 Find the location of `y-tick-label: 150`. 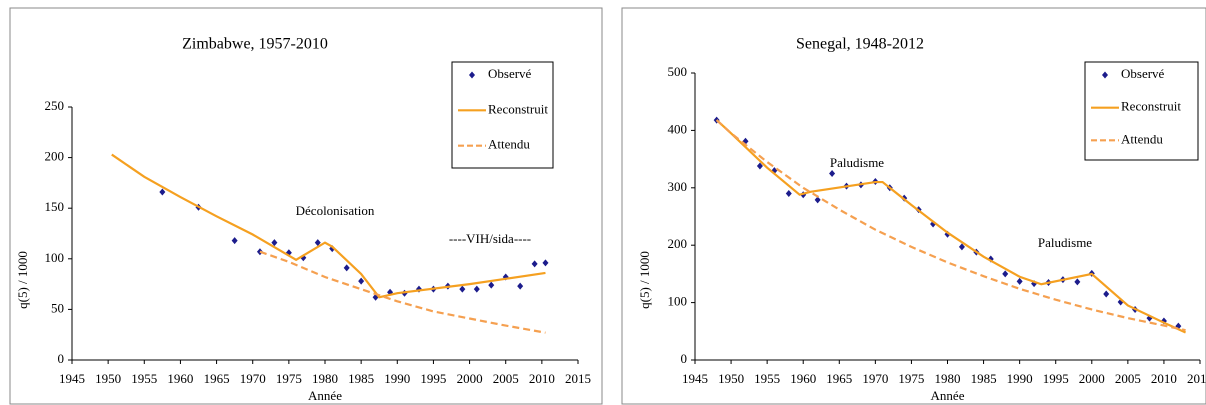

y-tick-label: 150 is located at coordinates (55, 206).